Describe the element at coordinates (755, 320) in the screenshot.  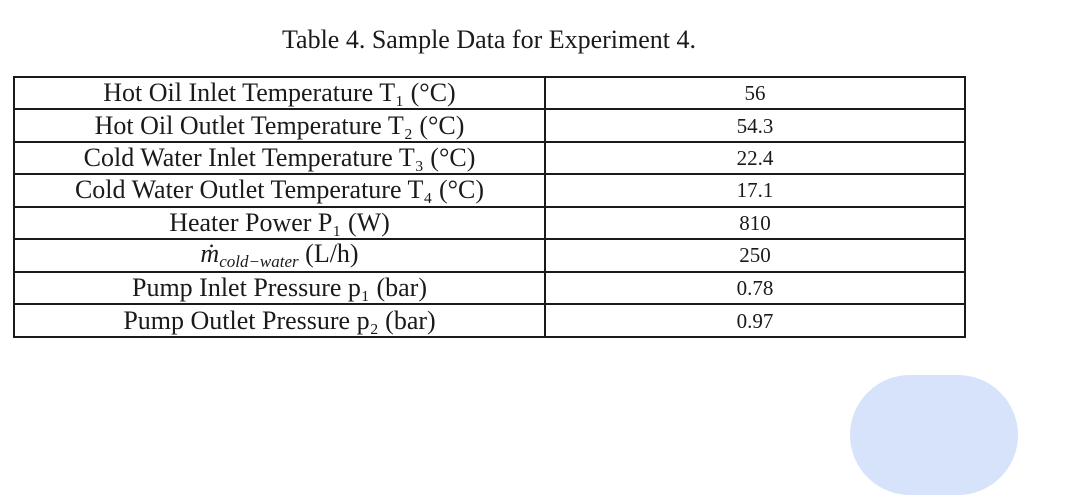
I see `value-cell: 0.97` at that location.